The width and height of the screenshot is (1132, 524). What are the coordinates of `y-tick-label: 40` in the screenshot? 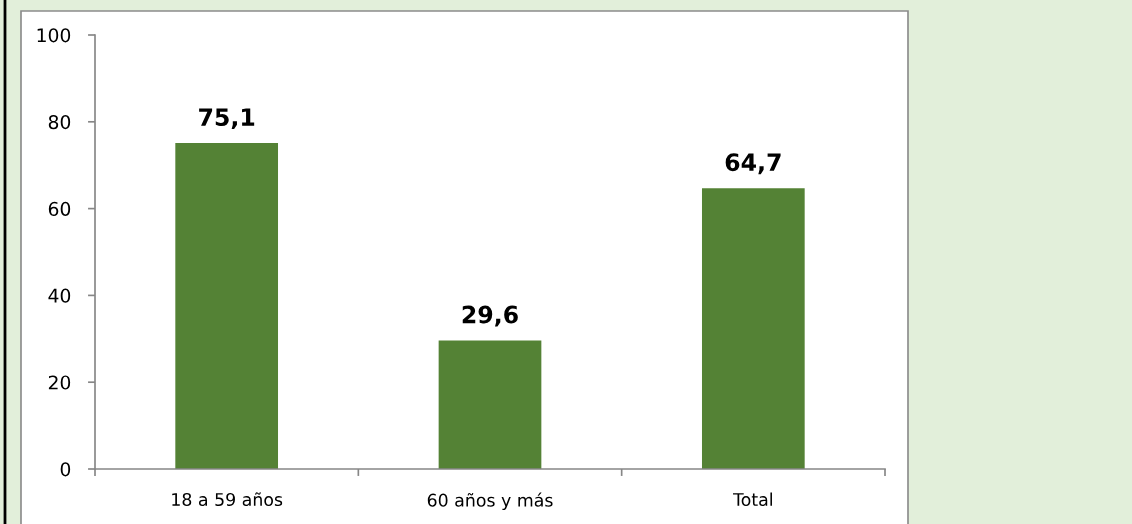 It's located at (59, 295).